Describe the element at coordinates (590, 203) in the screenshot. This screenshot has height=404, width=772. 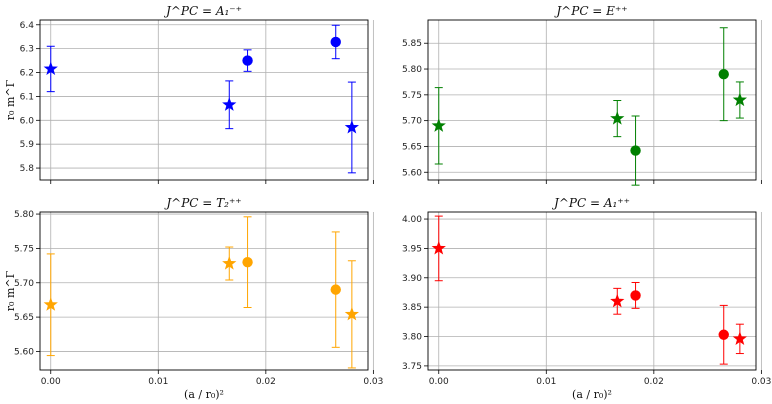
I see `panel-title: J^PC = A₁⁺⁺` at that location.